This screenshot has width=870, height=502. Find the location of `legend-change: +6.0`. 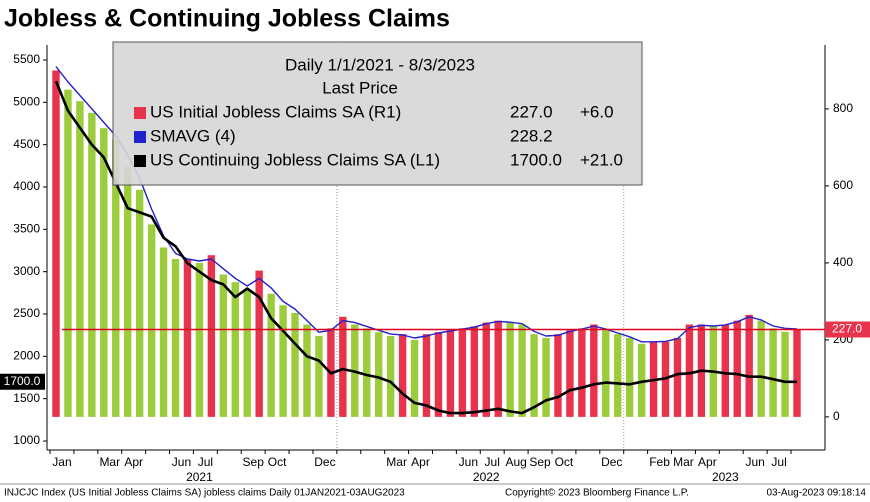

legend-change: +6.0 is located at coordinates (597, 111).